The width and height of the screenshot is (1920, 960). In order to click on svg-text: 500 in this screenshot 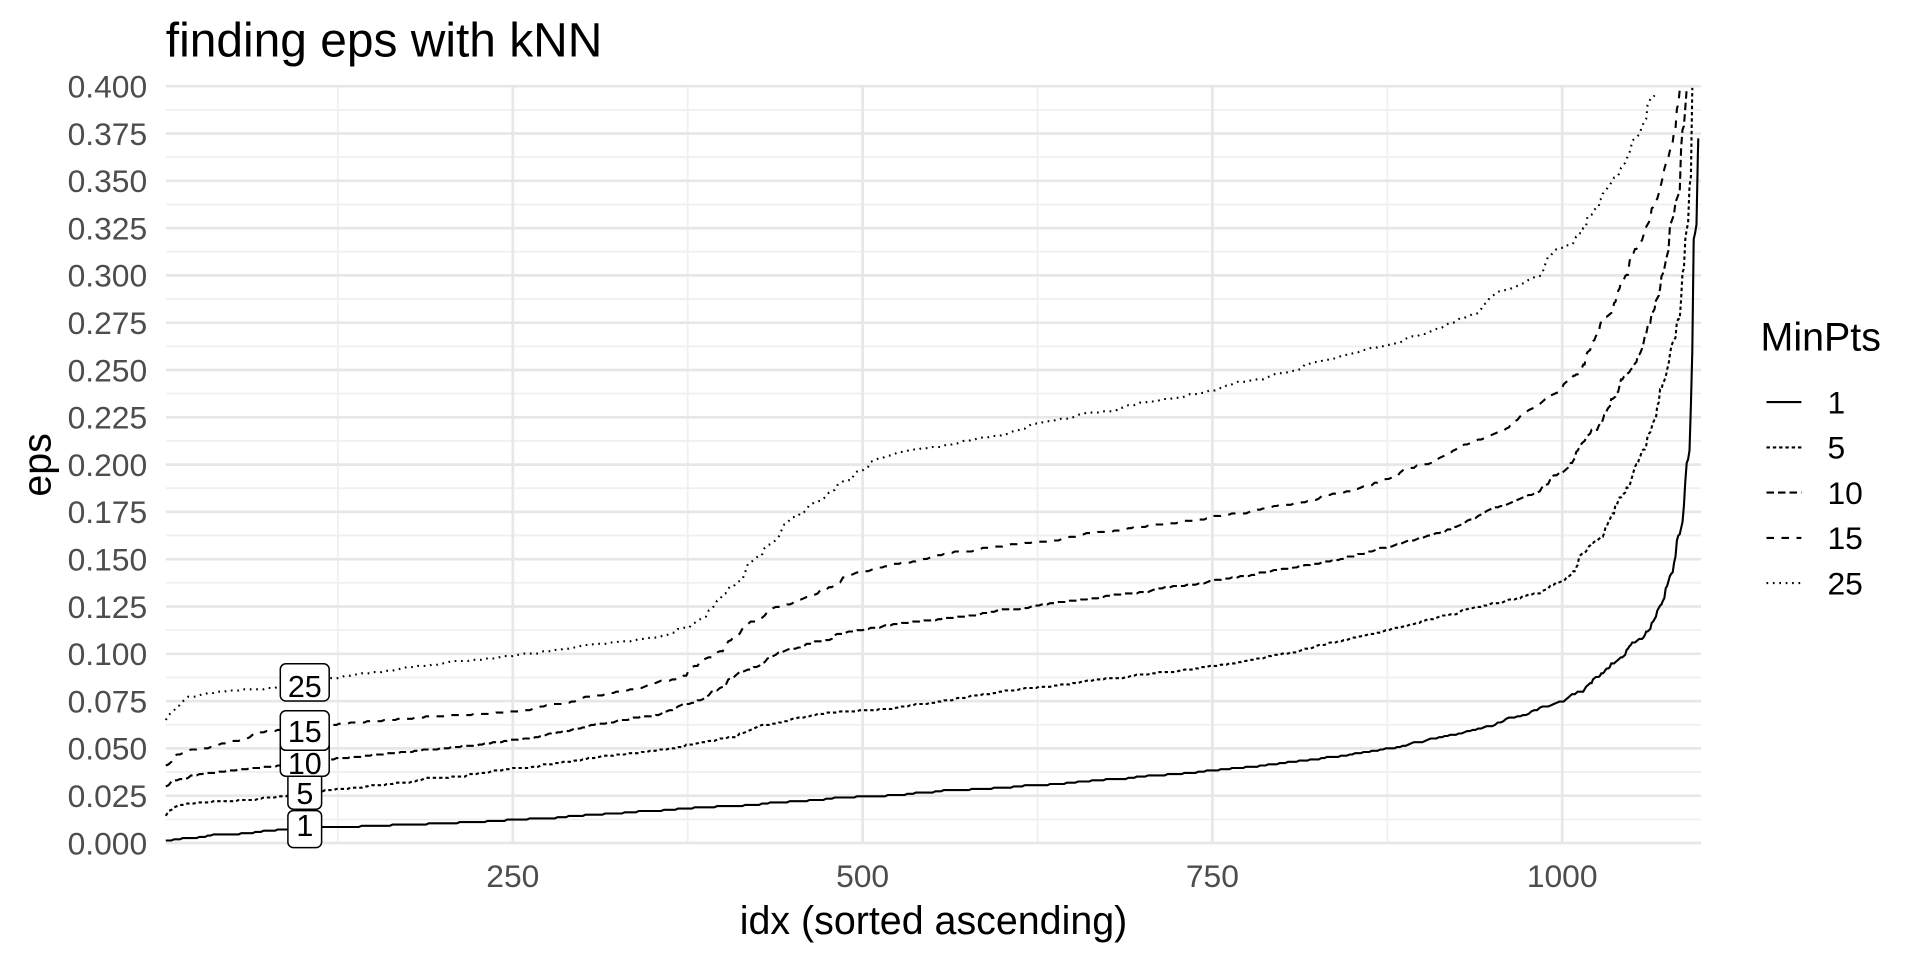, I will do `click(862, 876)`.